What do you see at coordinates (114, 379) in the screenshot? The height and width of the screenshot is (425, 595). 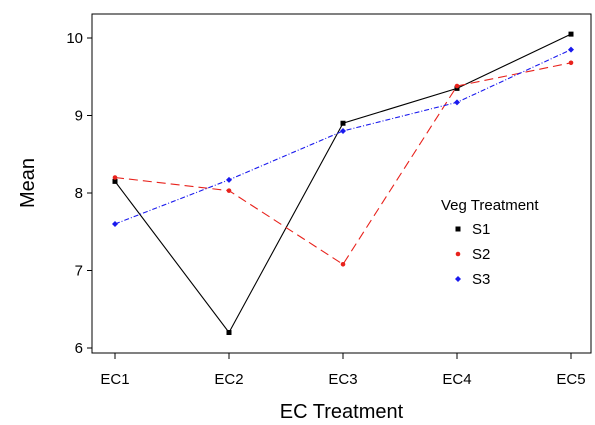 I see `x-tick-label: EC1` at bounding box center [114, 379].